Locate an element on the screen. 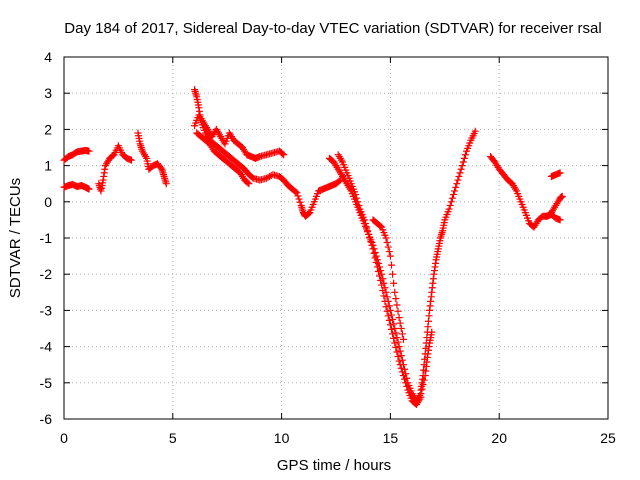 Image resolution: width=640 pixels, height=480 pixels. series-f is located at coordinates (239, 136).